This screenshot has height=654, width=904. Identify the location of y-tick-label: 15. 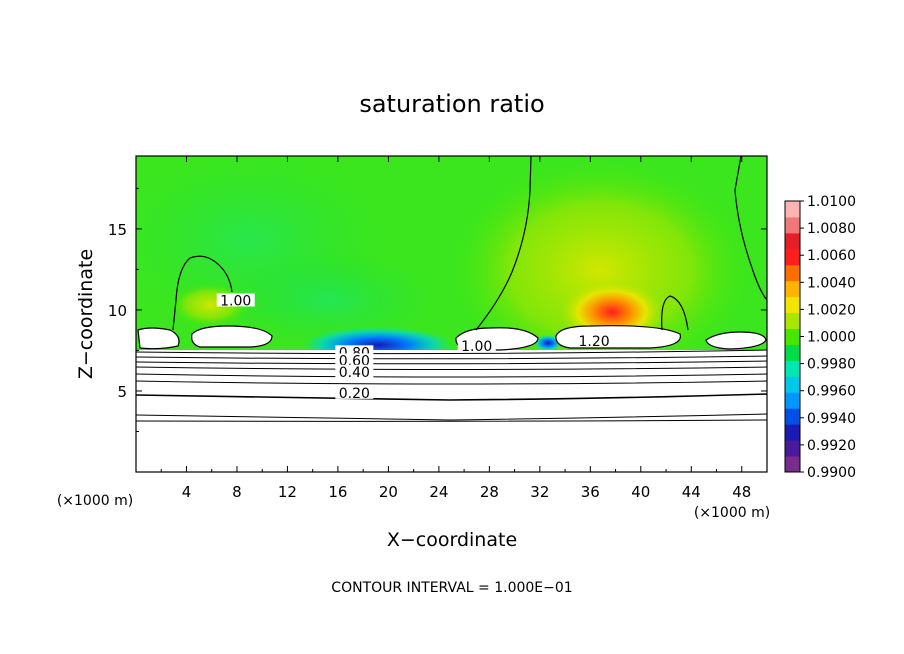
(117, 230).